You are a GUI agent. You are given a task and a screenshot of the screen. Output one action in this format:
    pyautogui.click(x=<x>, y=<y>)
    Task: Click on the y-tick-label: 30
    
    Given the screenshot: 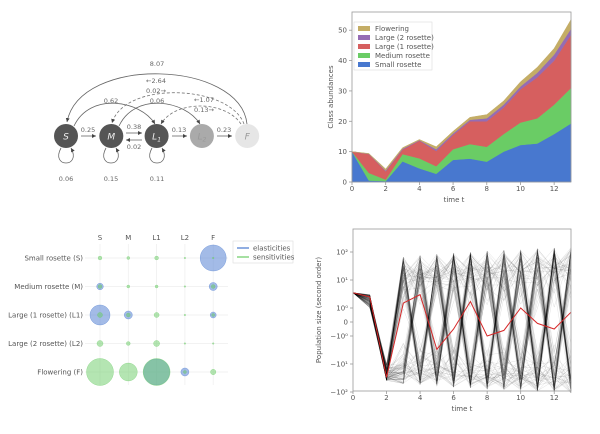 What is the action you would take?
    pyautogui.click(x=342, y=91)
    